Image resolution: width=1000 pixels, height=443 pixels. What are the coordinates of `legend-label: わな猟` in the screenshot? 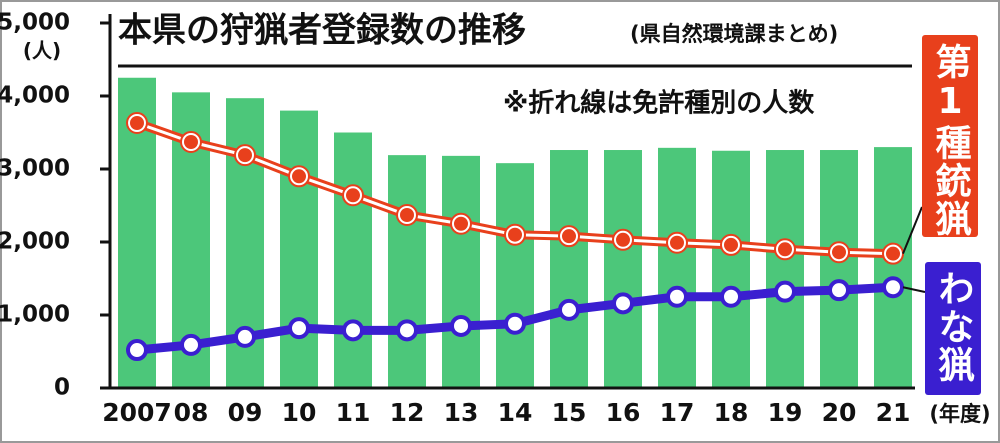 It's located at (954, 327).